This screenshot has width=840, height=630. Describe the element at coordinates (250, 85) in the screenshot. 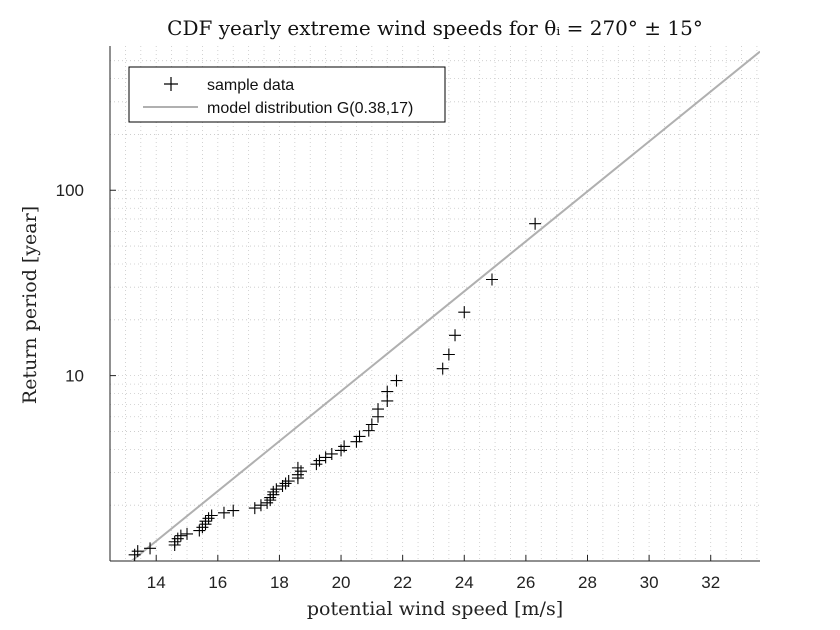

I see `legend-sample-label: sample data` at that location.